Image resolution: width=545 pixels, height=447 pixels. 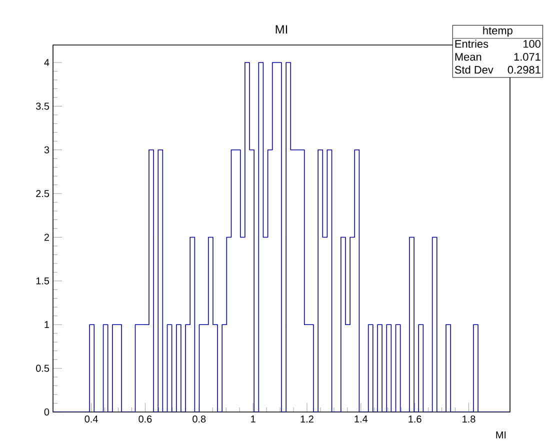 What do you see at coordinates (282, 29) in the screenshot?
I see `chart-title: MI` at bounding box center [282, 29].